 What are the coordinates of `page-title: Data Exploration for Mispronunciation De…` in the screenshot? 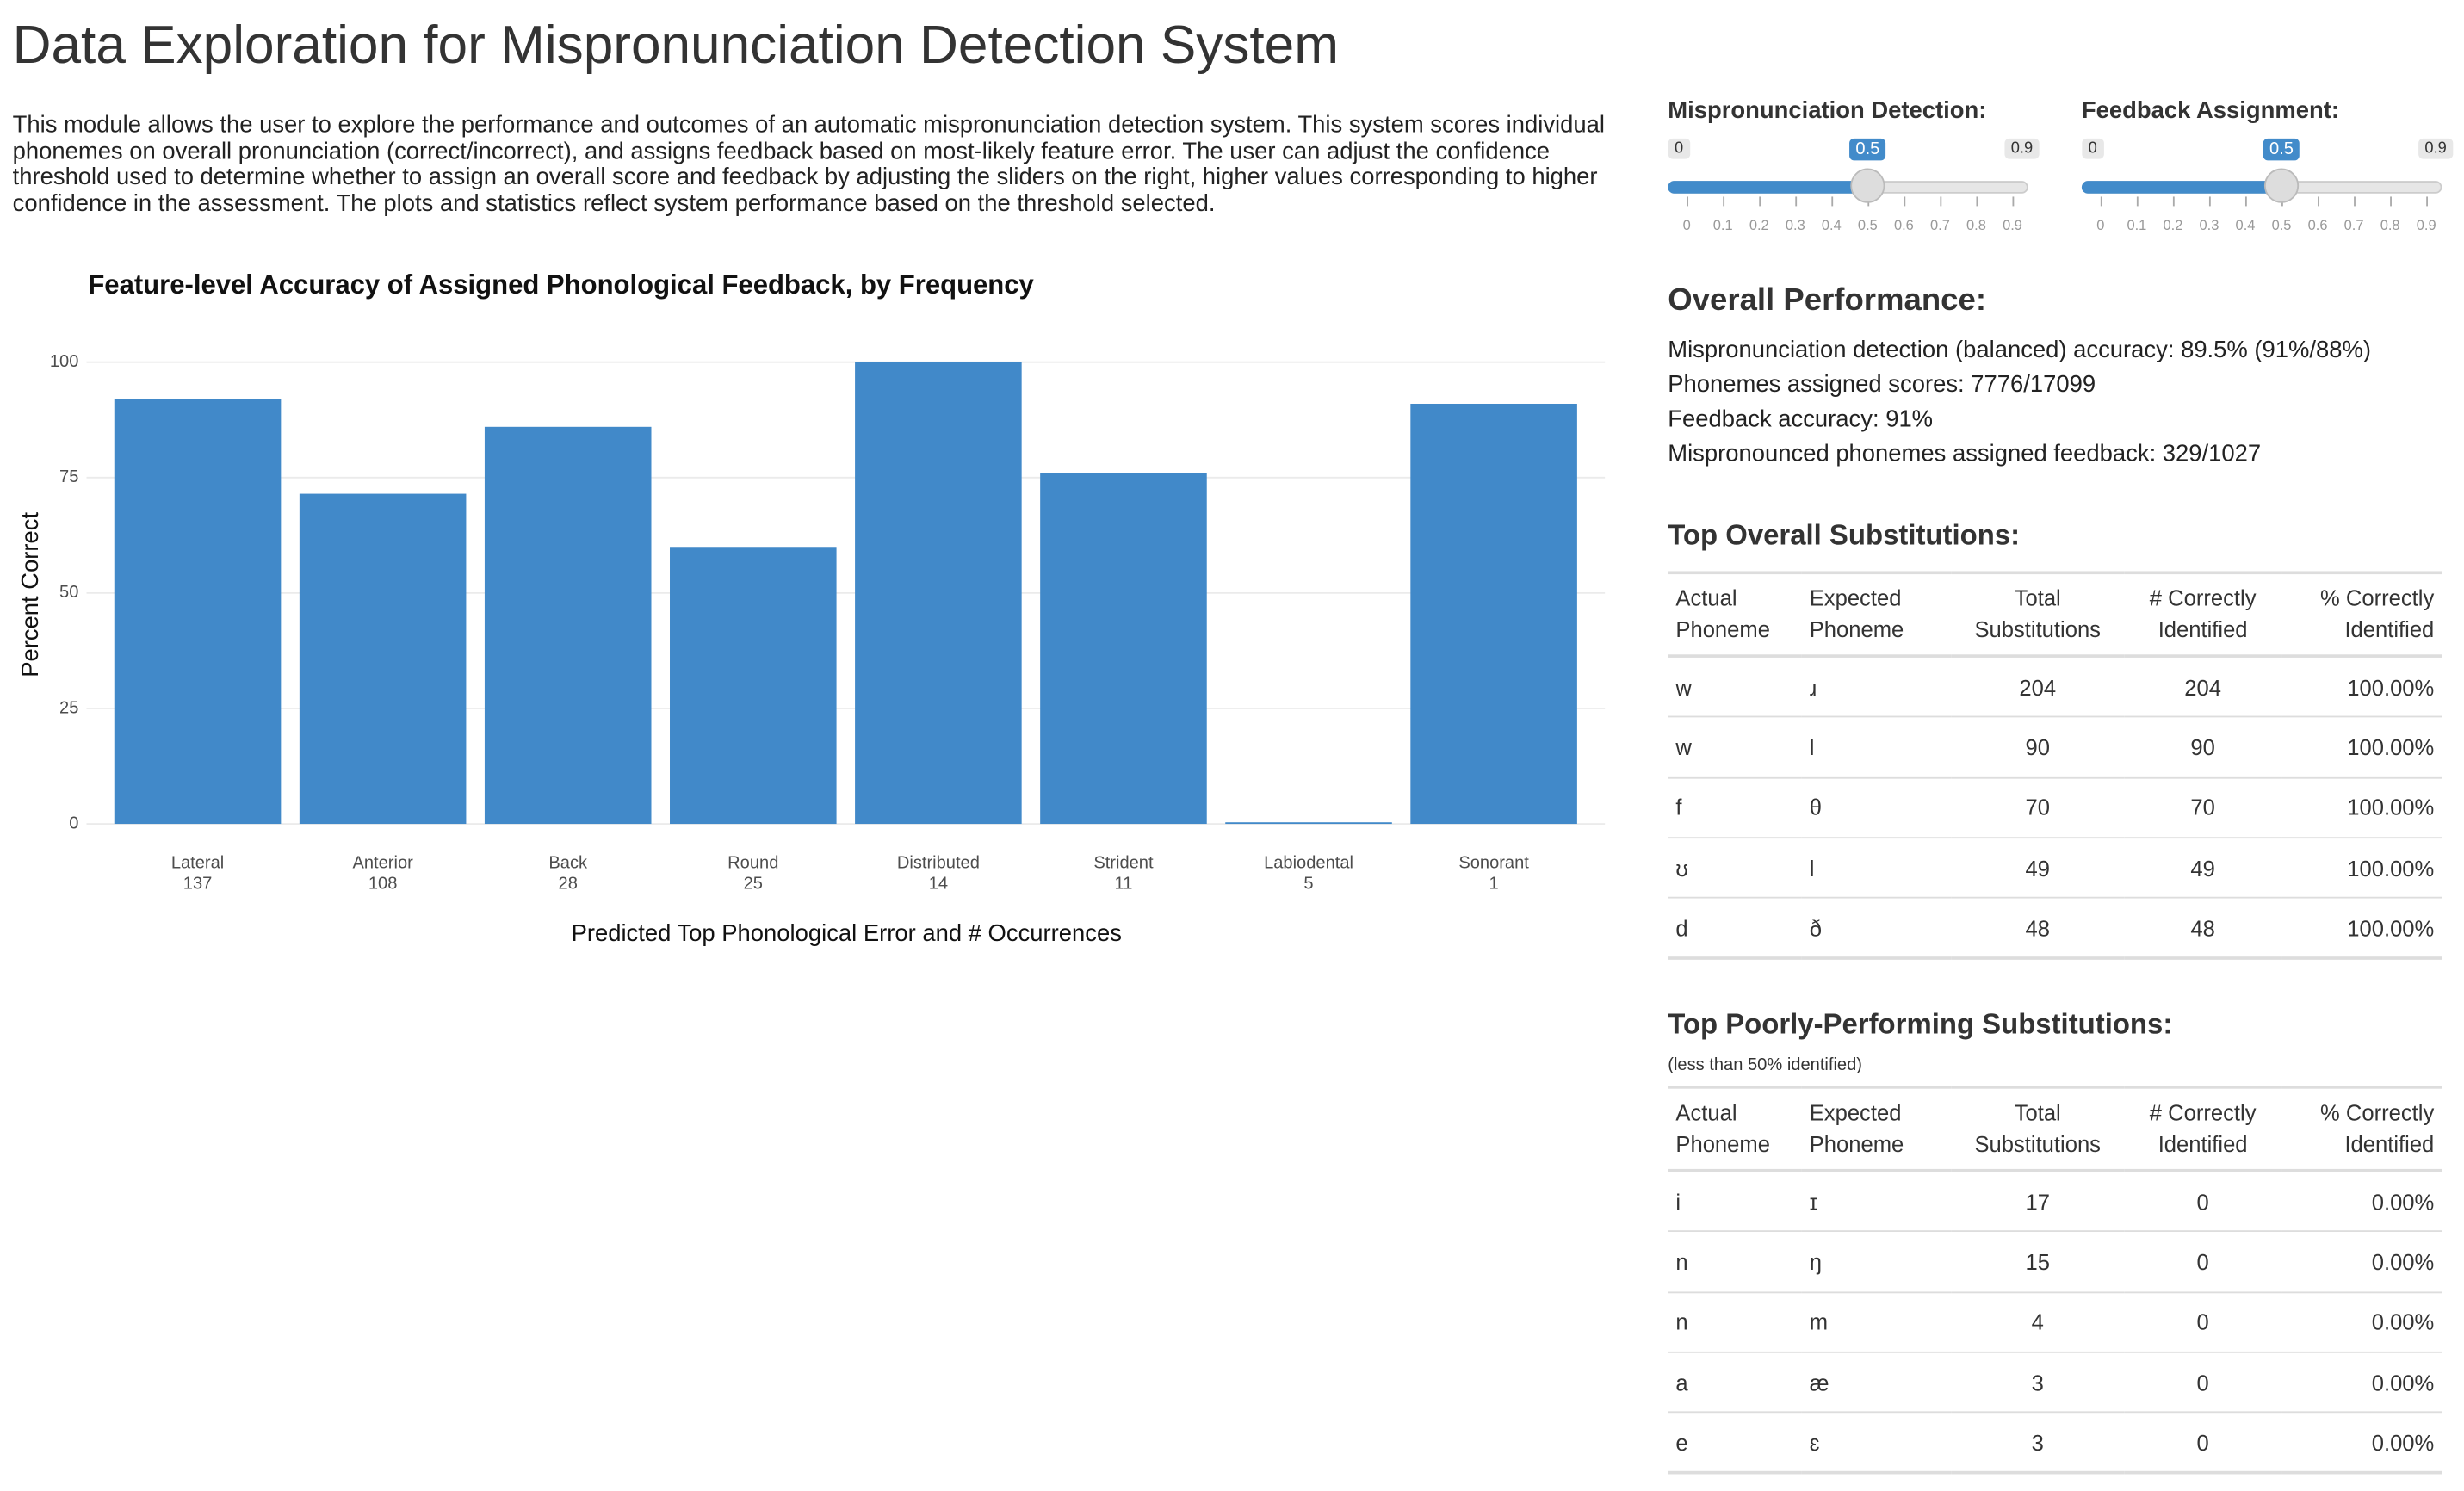 It's located at (676, 45).